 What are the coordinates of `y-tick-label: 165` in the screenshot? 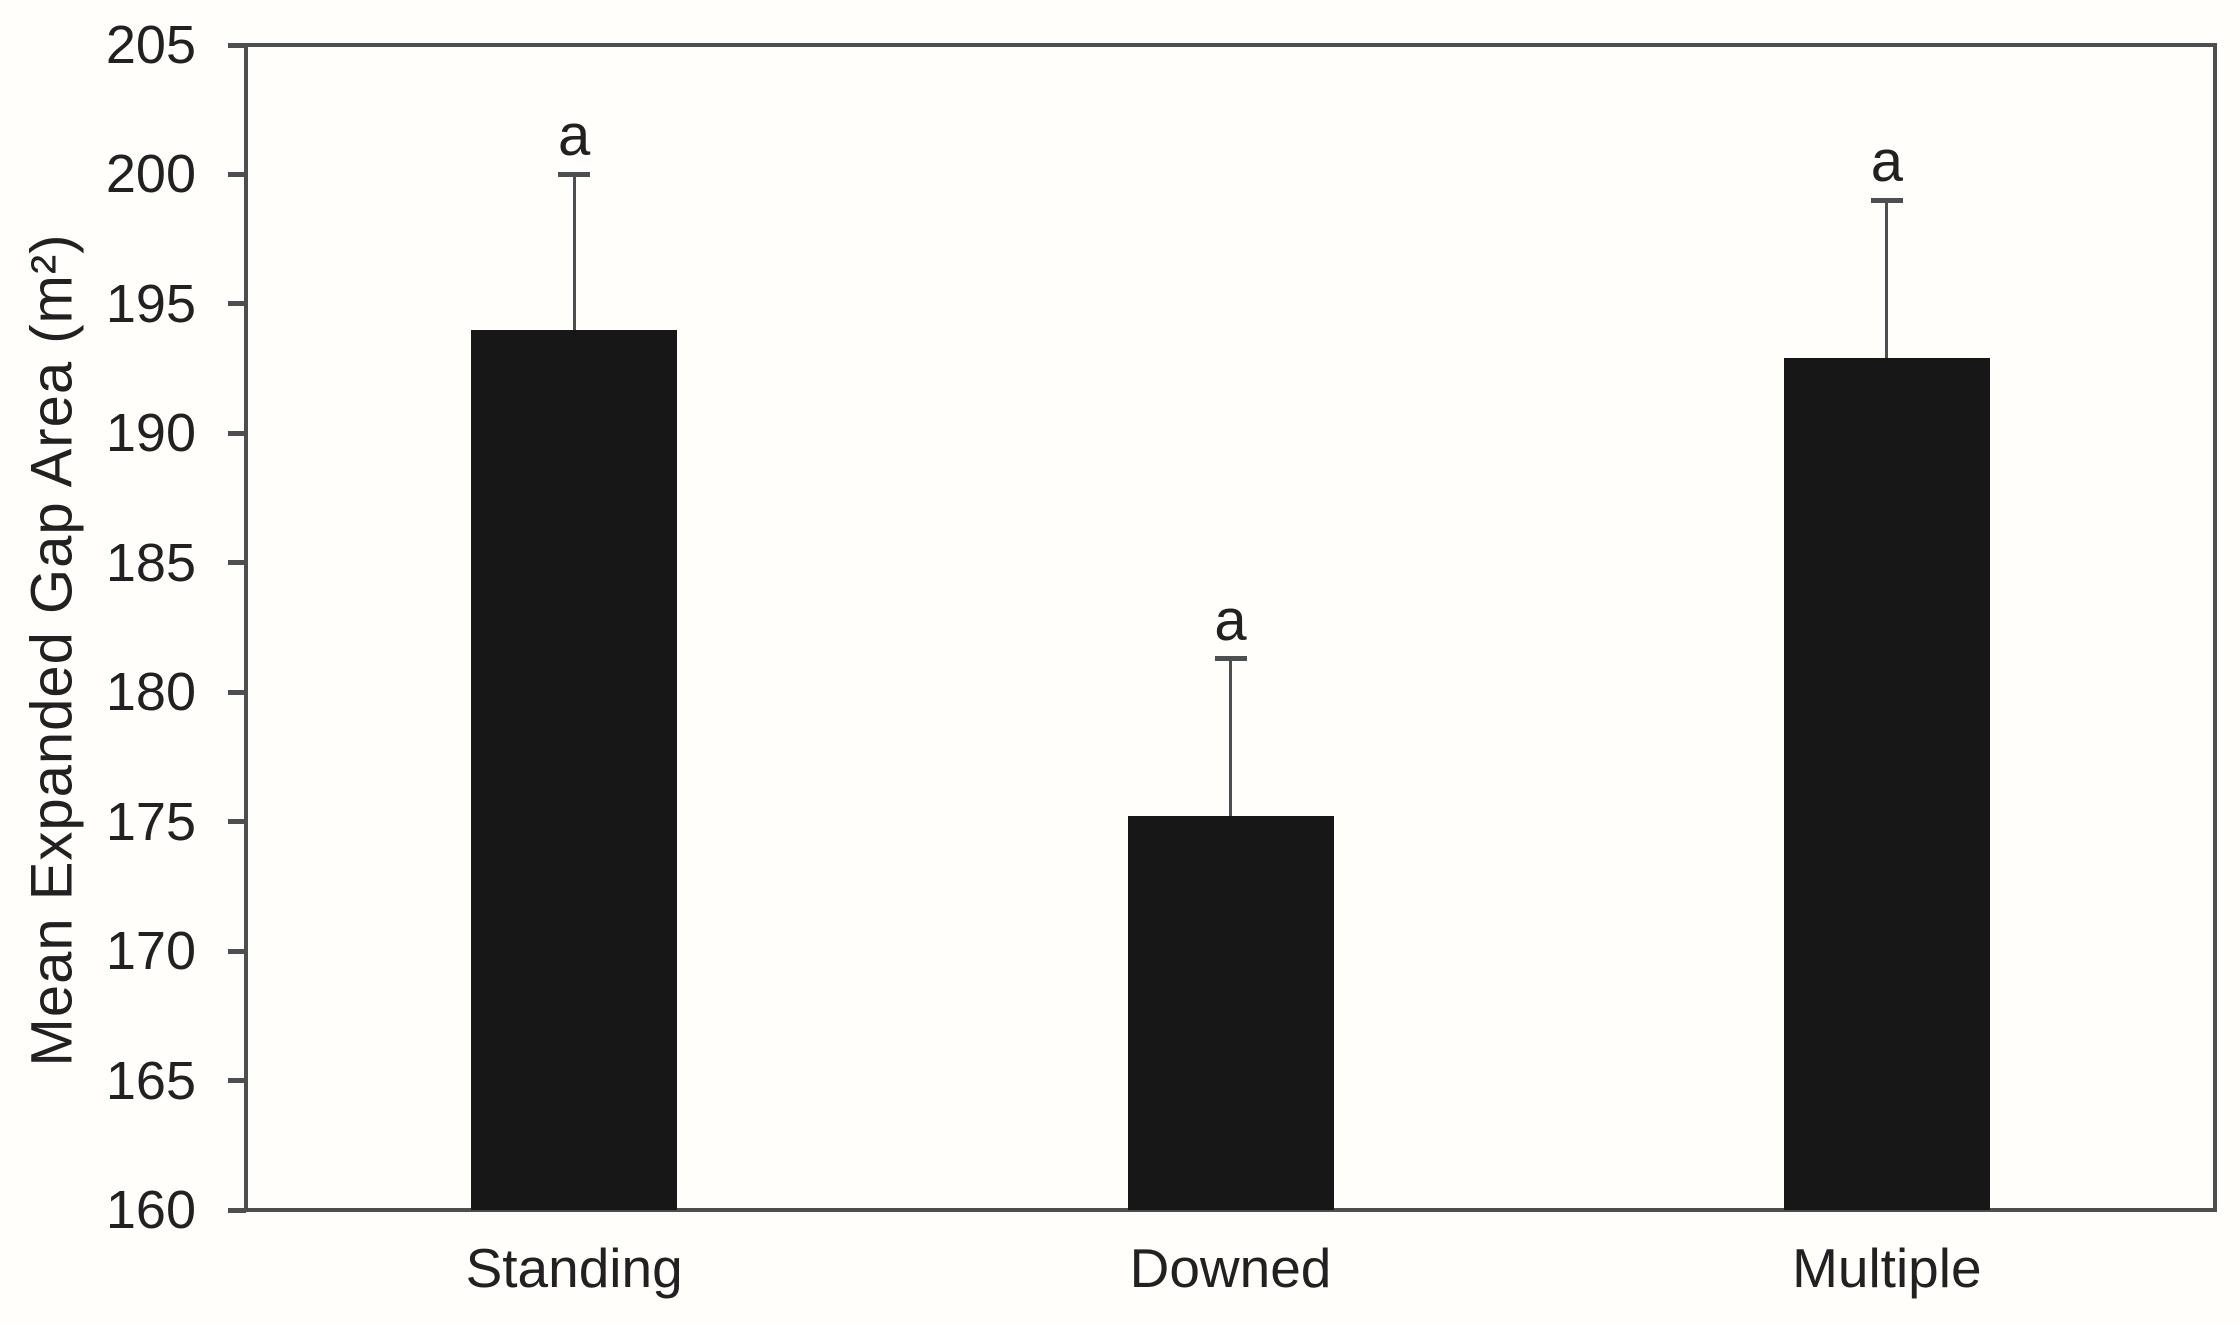 It's located at (150, 1080).